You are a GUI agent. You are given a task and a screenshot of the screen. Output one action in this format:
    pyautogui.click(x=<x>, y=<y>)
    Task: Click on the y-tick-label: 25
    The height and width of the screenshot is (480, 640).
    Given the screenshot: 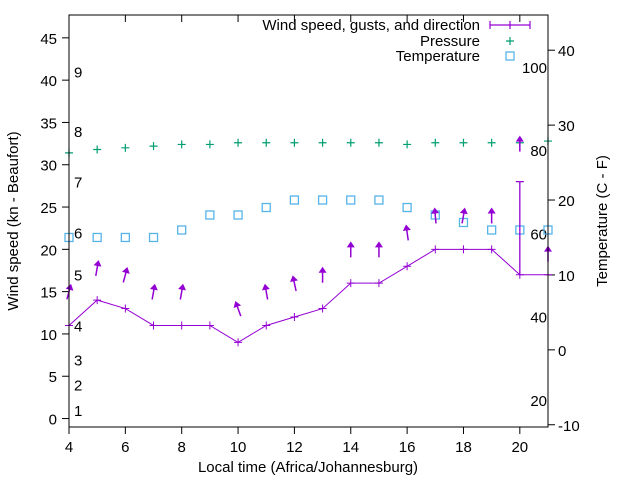 What is the action you would take?
    pyautogui.click(x=48, y=208)
    